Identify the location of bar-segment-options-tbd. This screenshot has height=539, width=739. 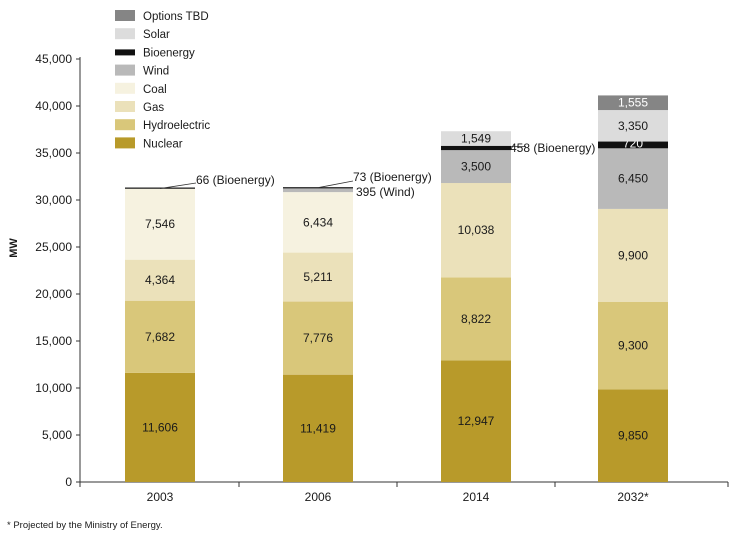
(633, 103).